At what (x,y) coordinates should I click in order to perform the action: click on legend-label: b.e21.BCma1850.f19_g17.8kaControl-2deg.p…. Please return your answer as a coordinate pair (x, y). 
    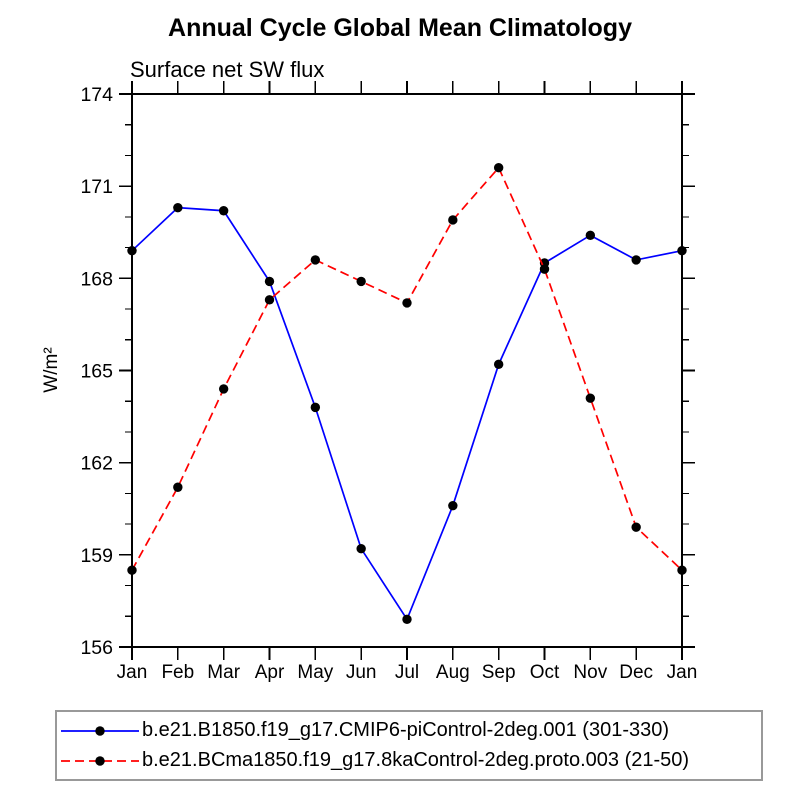
    Looking at the image, I should click on (416, 760).